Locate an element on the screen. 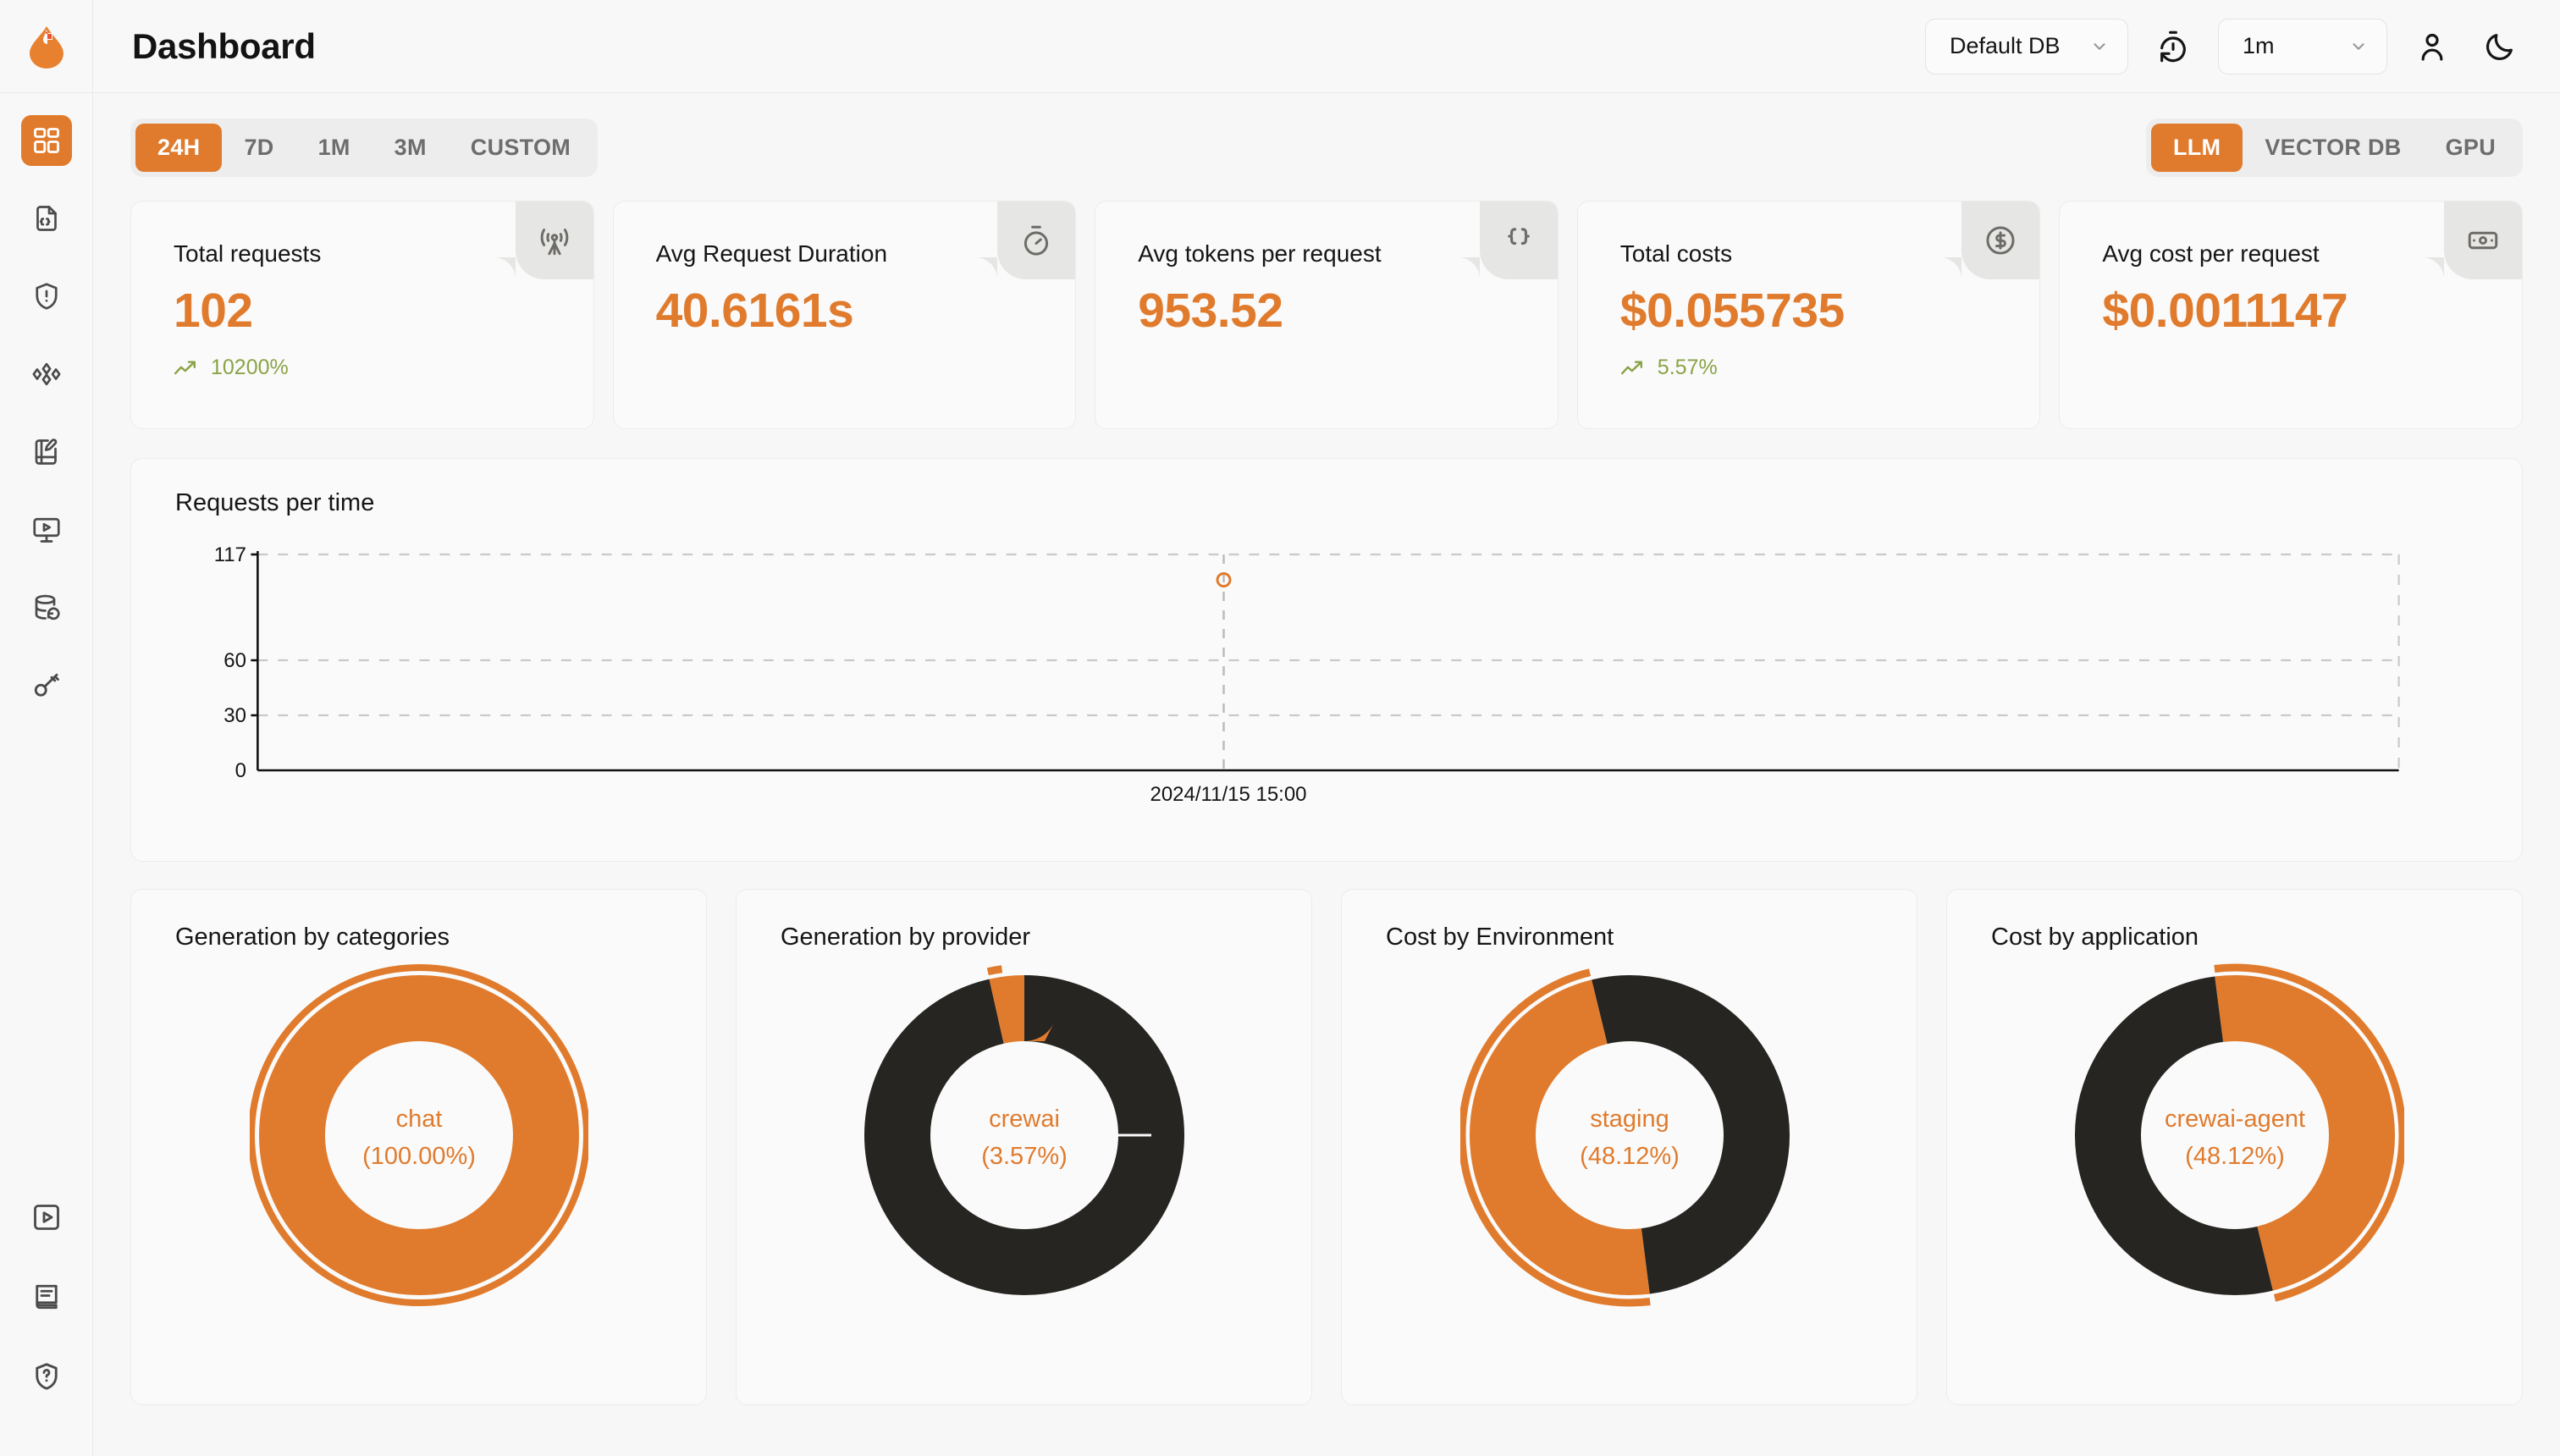  interval-select-value: 1m is located at coordinates (2259, 45).